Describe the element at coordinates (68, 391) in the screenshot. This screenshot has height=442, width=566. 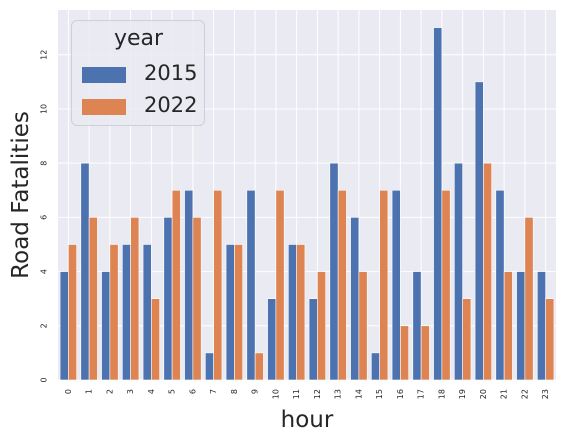
I see `x-tick-label: 0` at that location.